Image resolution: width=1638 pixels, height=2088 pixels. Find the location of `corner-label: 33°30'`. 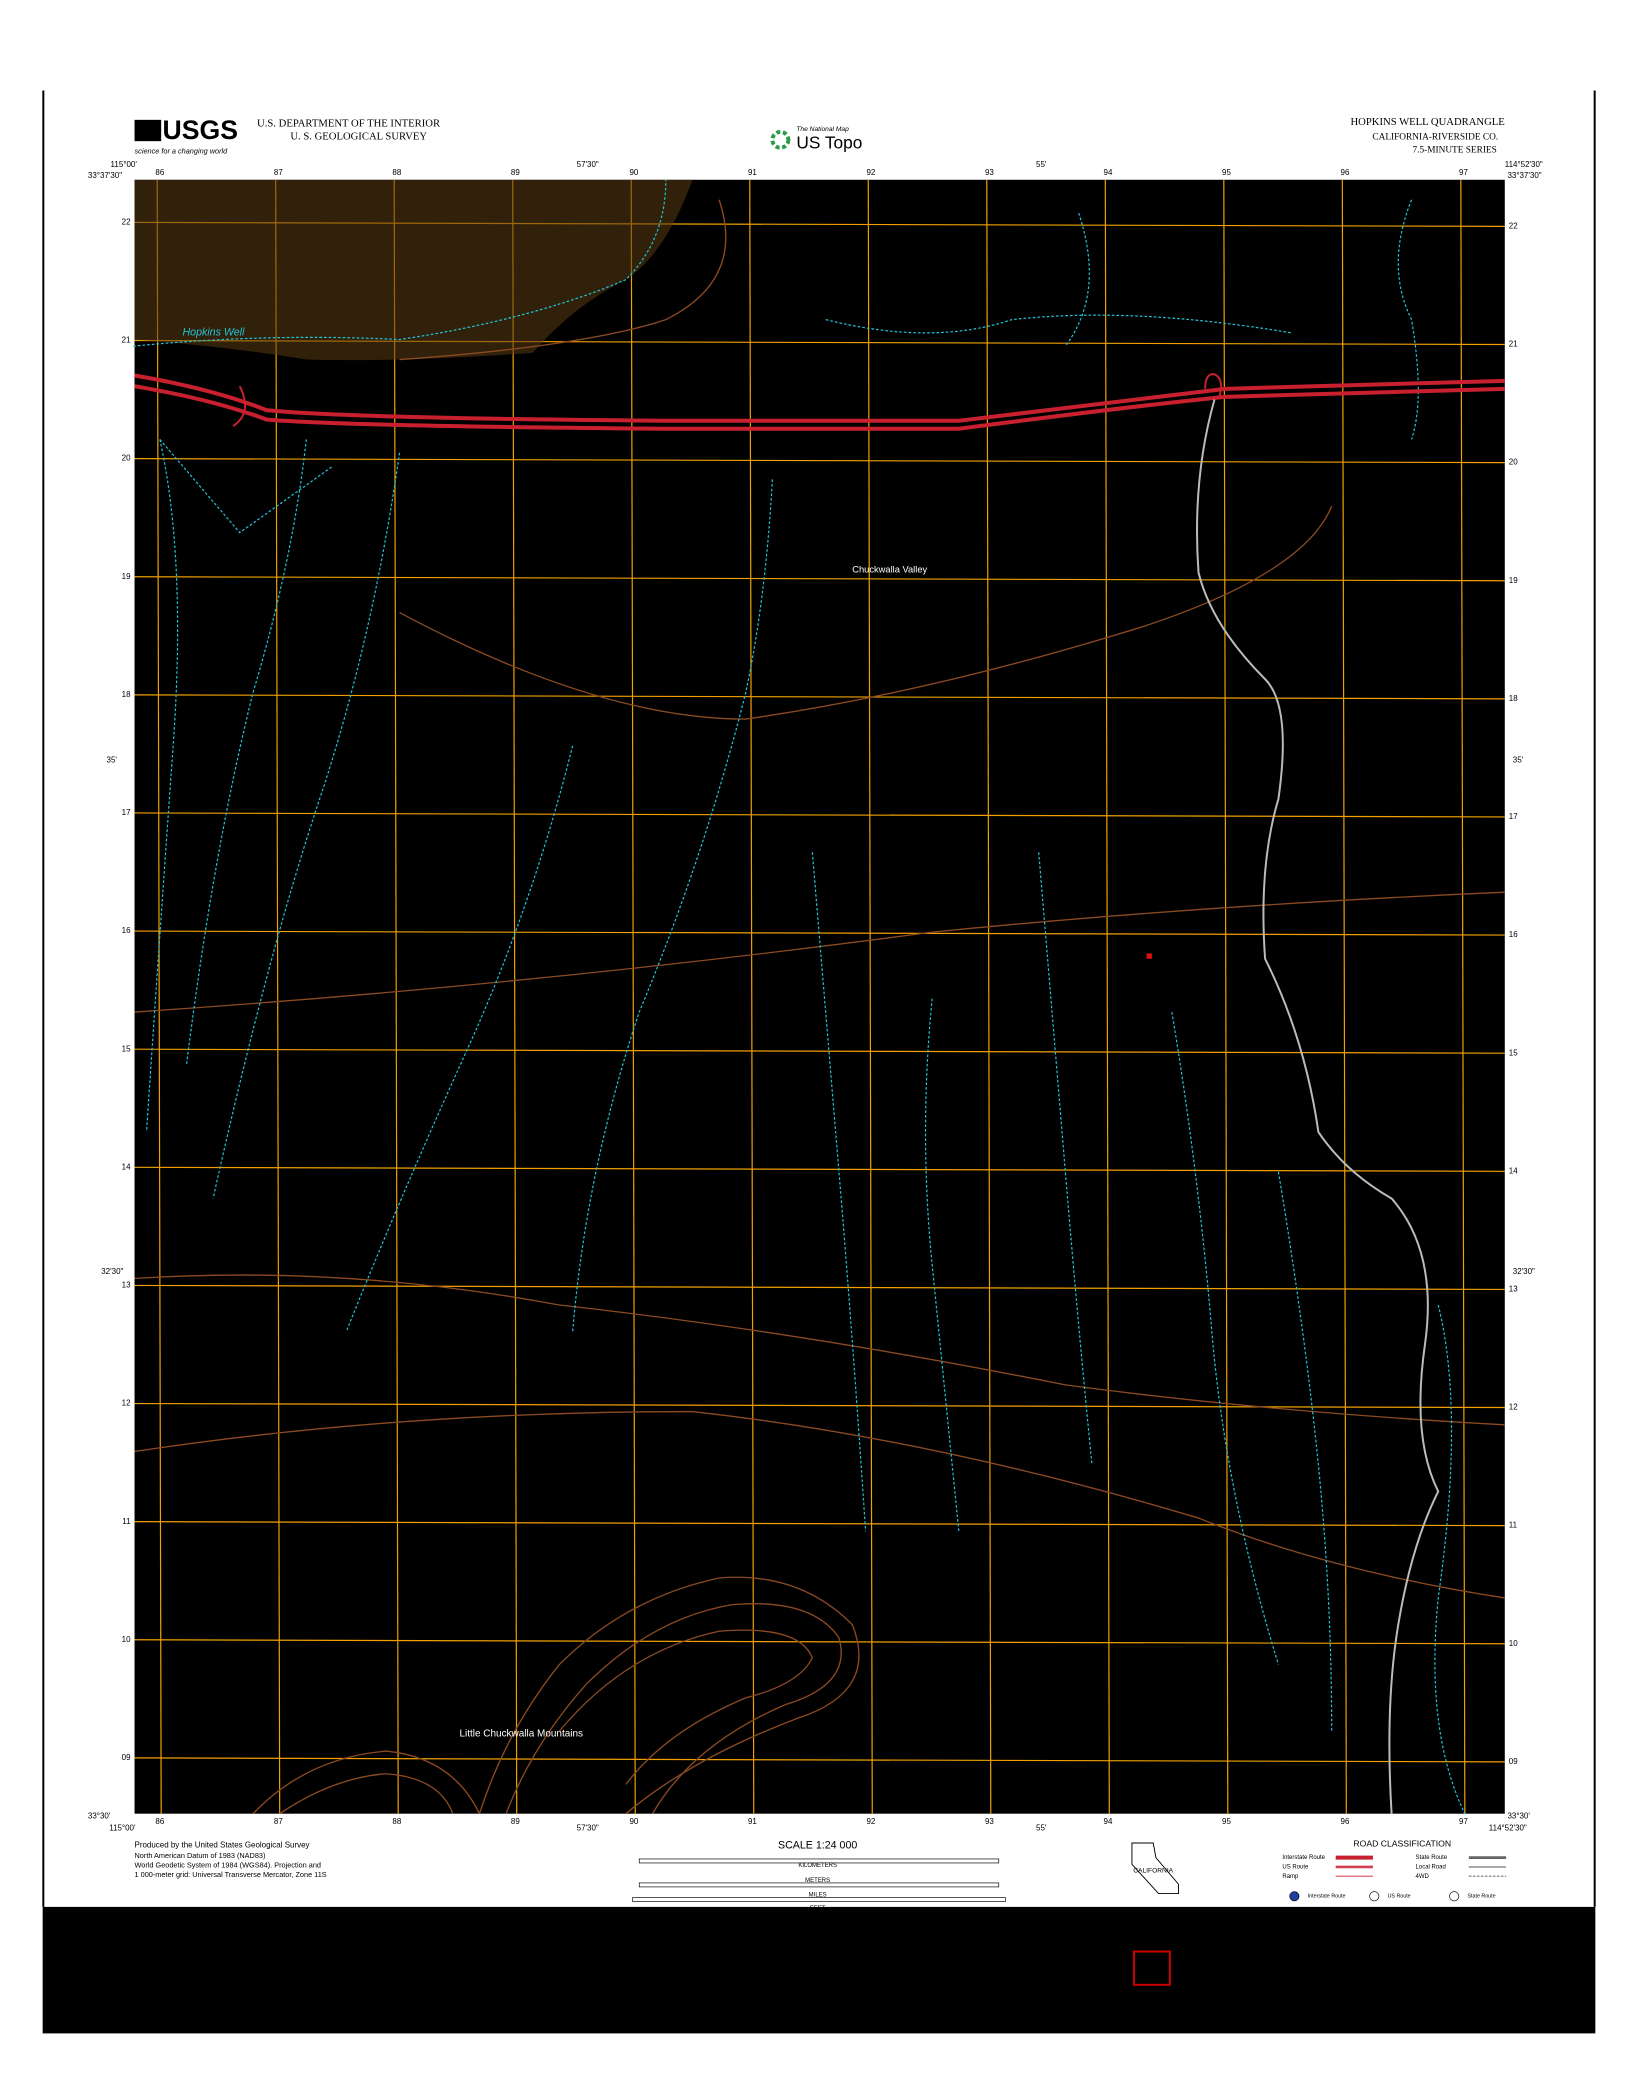

corner-label: 33°30' is located at coordinates (99, 1815).